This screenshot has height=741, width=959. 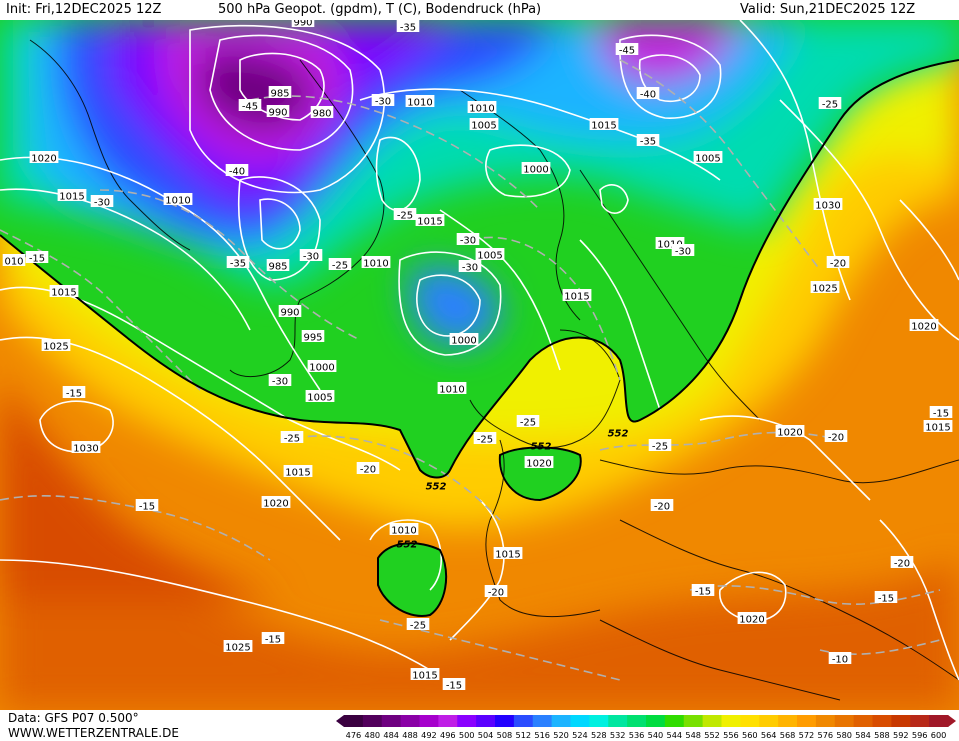 I want to click on scale-tick-label: 552, so click(x=712, y=735).